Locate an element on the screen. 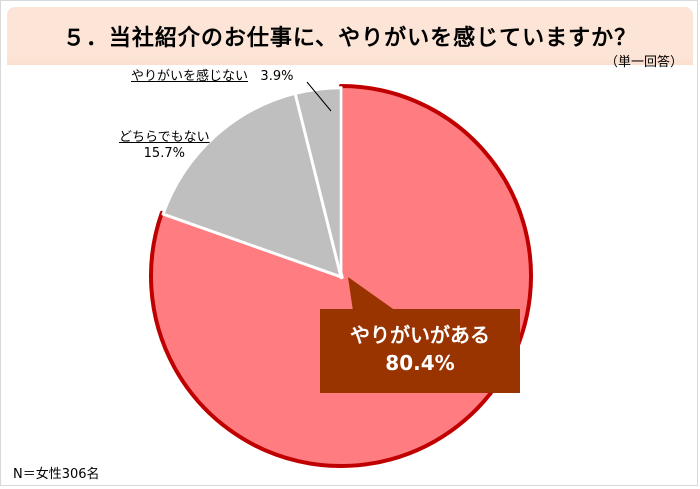 The image size is (700, 489). title-bar: ５．当社紹介のお仕事に、やりがいを感じていますか？ is located at coordinates (350, 36).